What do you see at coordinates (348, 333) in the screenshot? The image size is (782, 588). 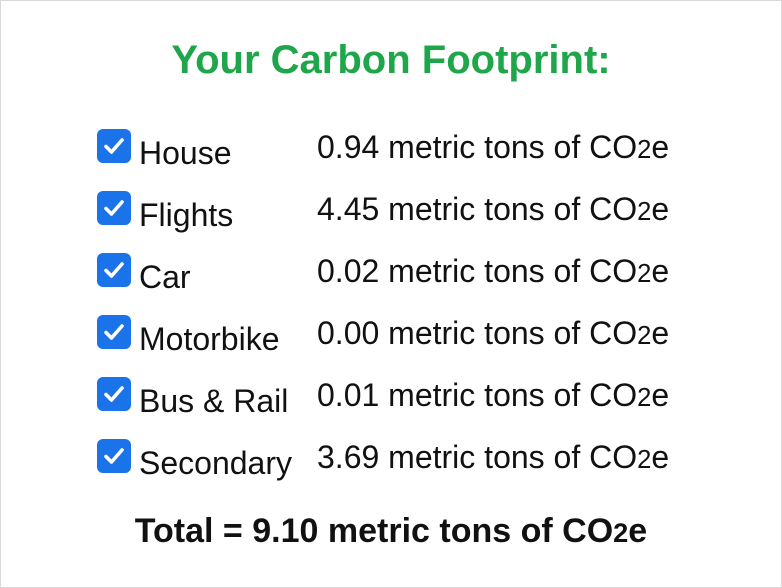 I see `value-number: 0.00` at bounding box center [348, 333].